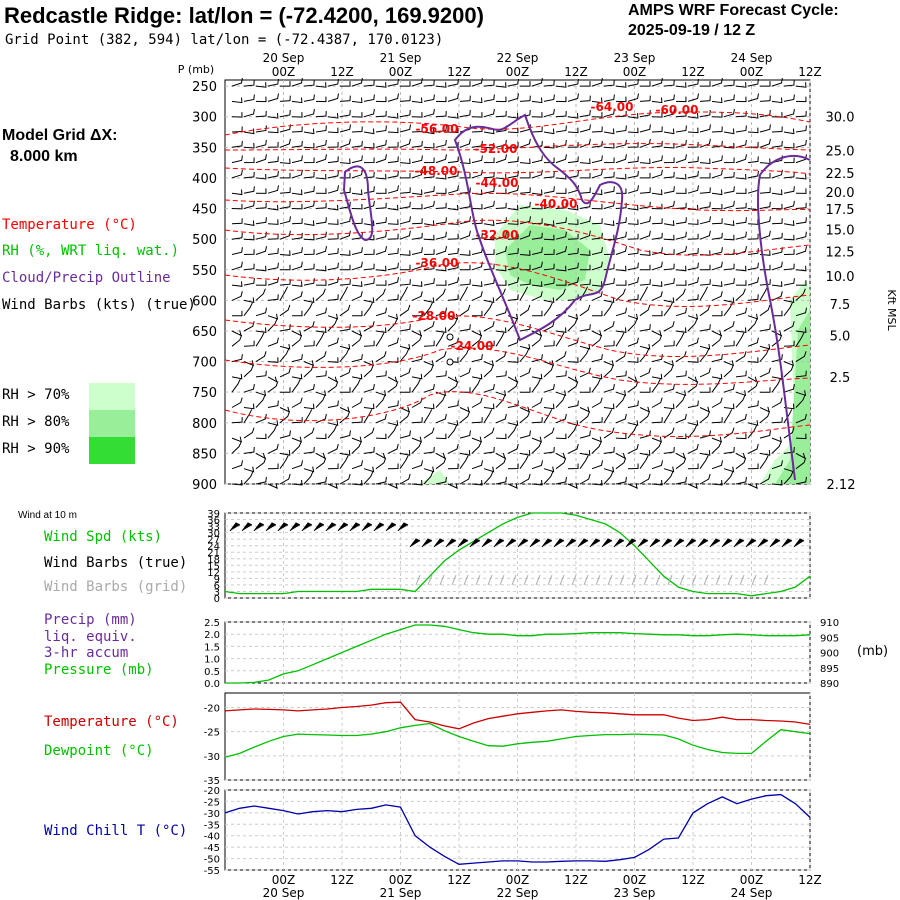 This screenshot has height=900, width=900. What do you see at coordinates (99, 751) in the screenshot?
I see `dewpoint-series-label: Dewpoint (°C)` at bounding box center [99, 751].